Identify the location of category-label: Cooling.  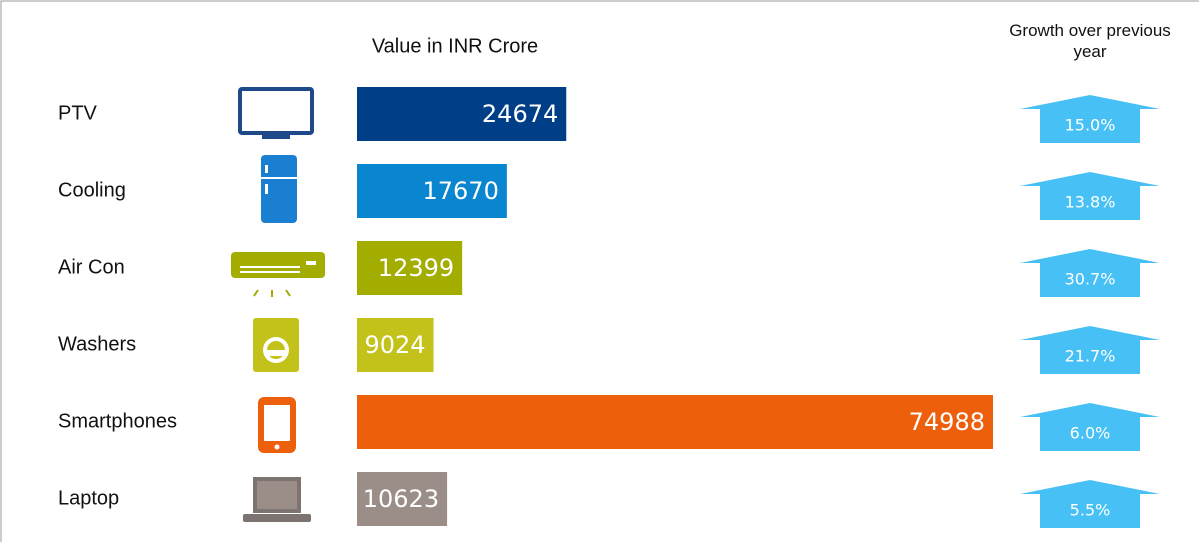
(92, 190).